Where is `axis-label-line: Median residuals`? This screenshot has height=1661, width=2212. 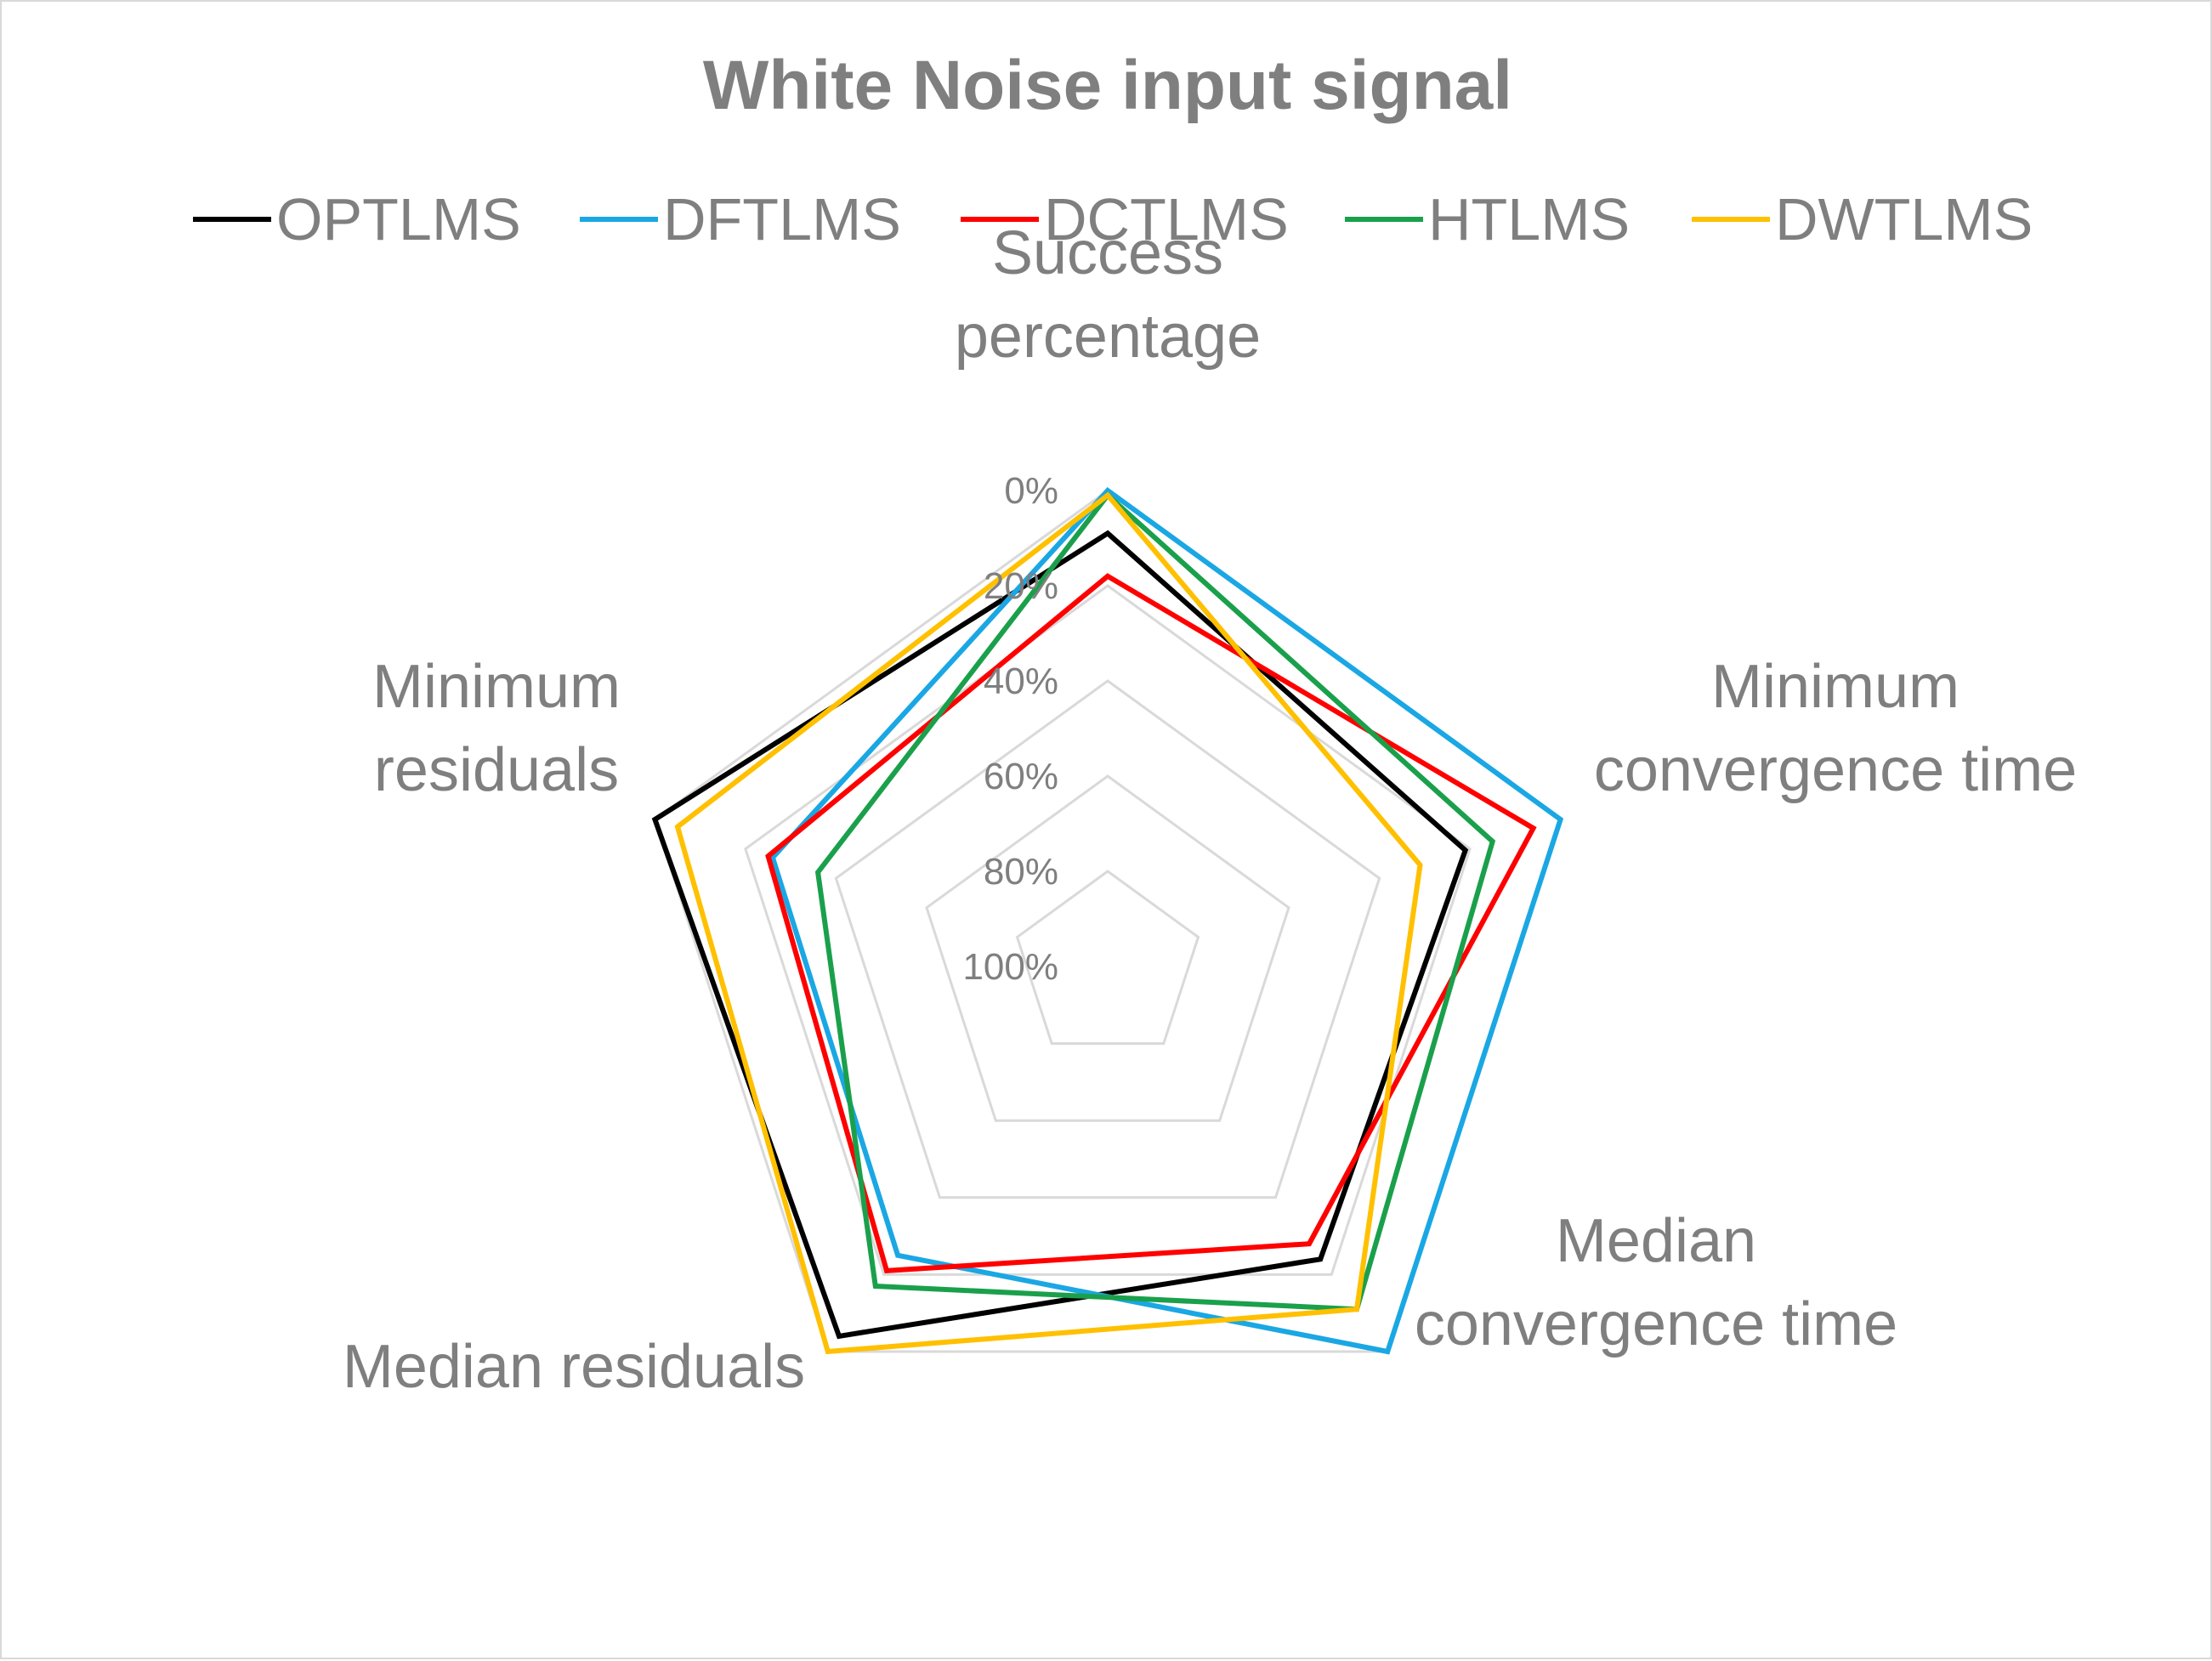
axis-label-line: Median residuals is located at coordinates (574, 1367).